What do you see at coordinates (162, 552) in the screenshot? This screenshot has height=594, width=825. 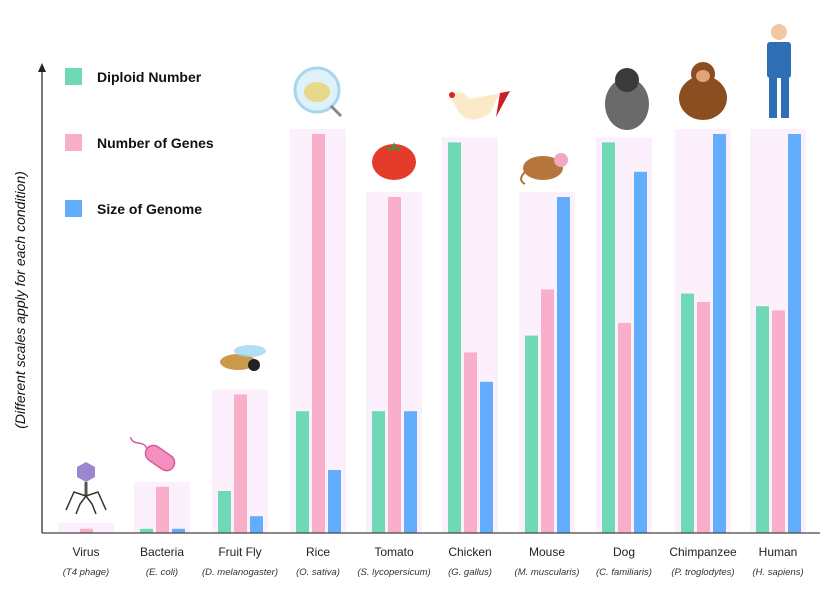 I see `x-tick-label: Bacteria` at bounding box center [162, 552].